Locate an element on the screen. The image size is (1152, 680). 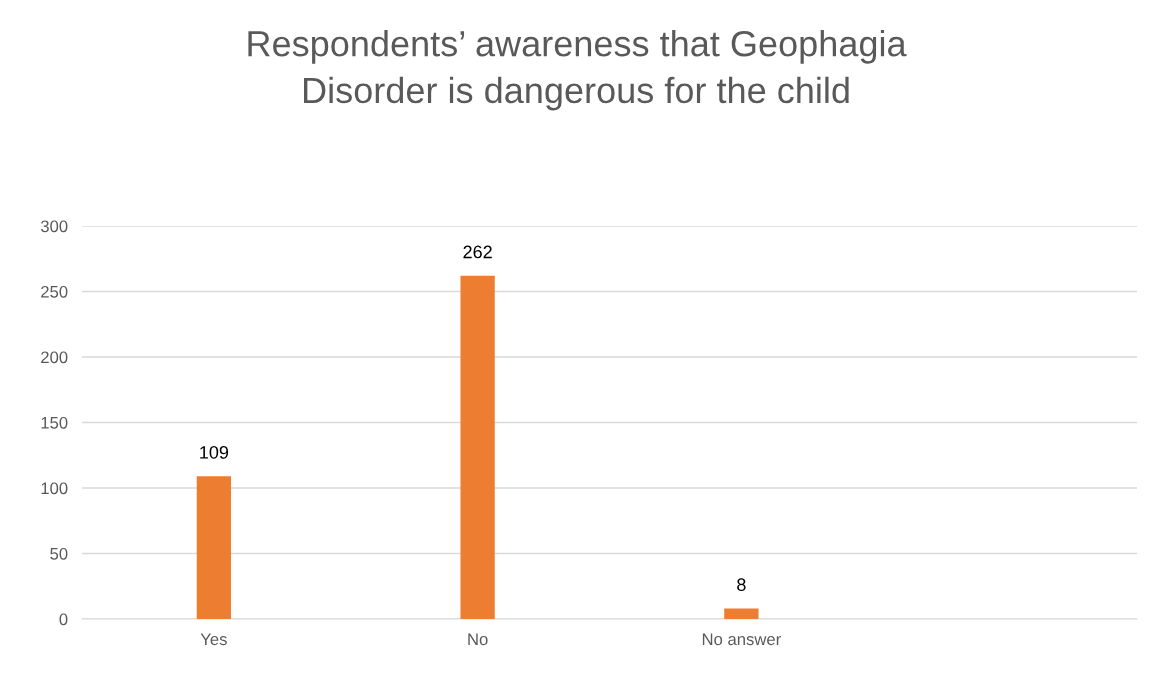
y-tick-label: 0 is located at coordinates (63, 619).